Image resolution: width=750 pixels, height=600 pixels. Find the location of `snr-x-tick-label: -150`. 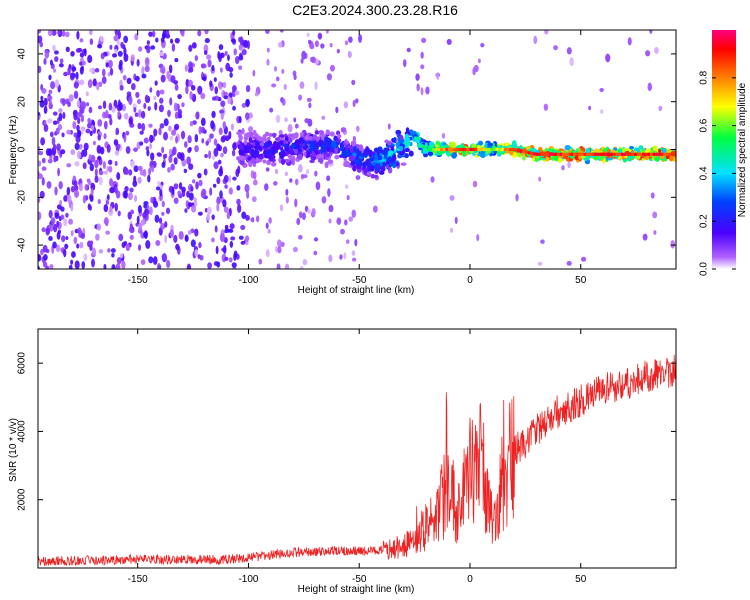

snr-x-tick-label: -150 is located at coordinates (138, 579).